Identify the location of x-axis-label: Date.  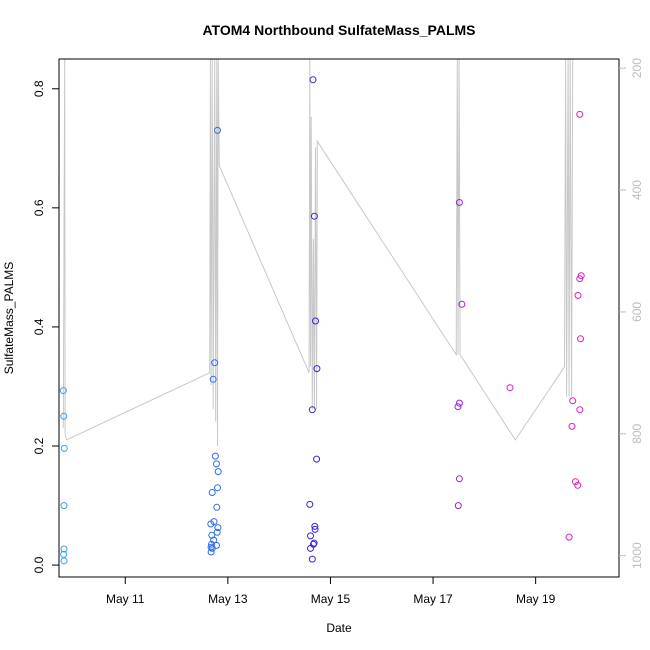
(339, 628).